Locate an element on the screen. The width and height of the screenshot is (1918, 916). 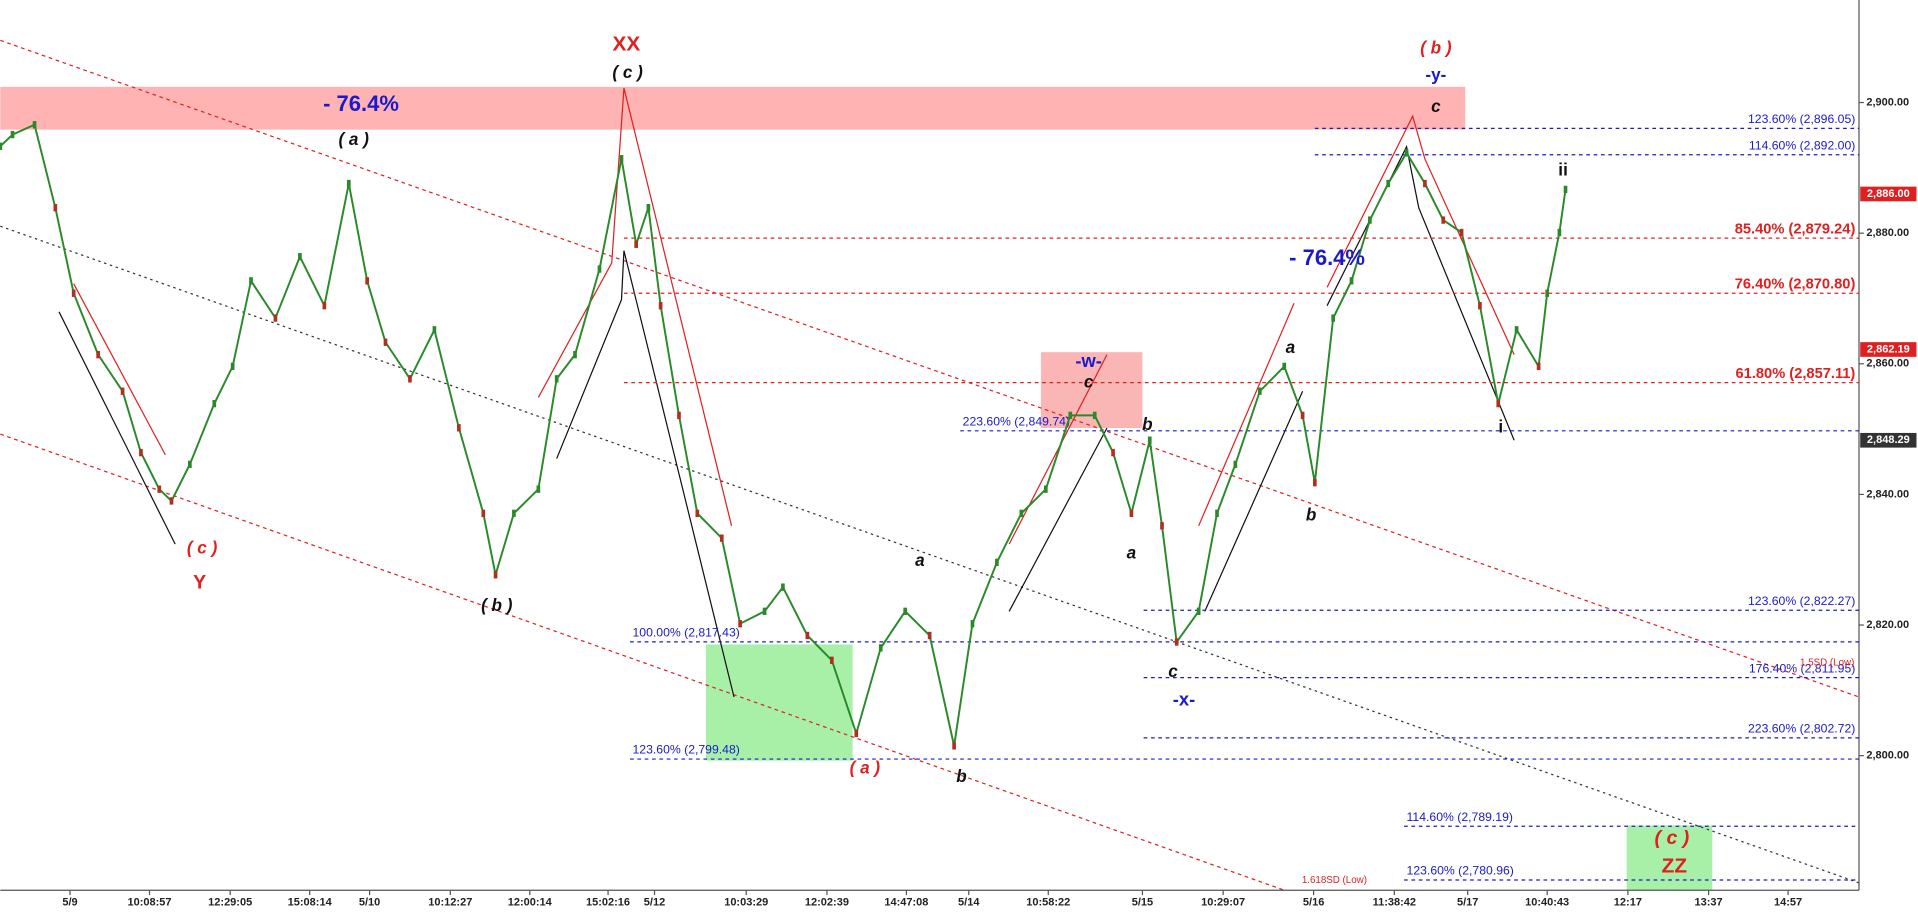
y-tick-label: 2,880.00 is located at coordinates (1887, 233).